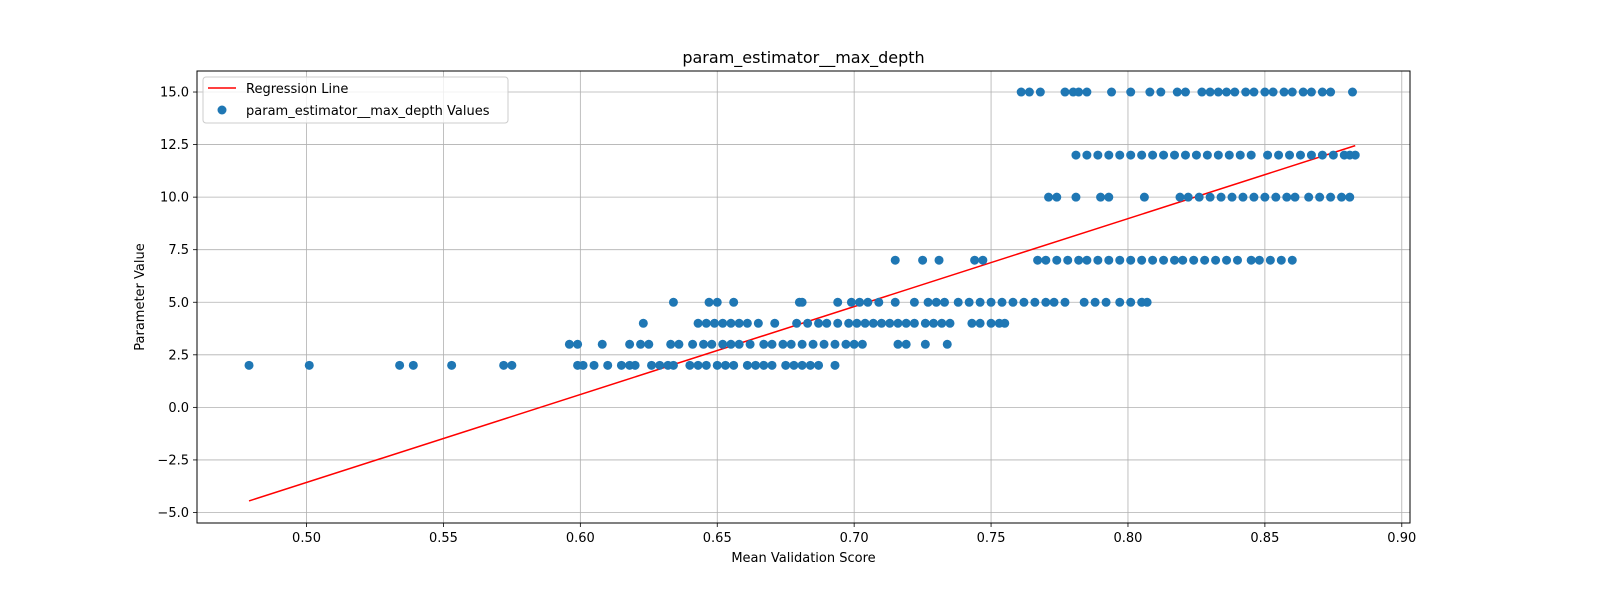 The width and height of the screenshot is (1600, 600). I want to click on x-tick-label: 0.70, so click(854, 538).